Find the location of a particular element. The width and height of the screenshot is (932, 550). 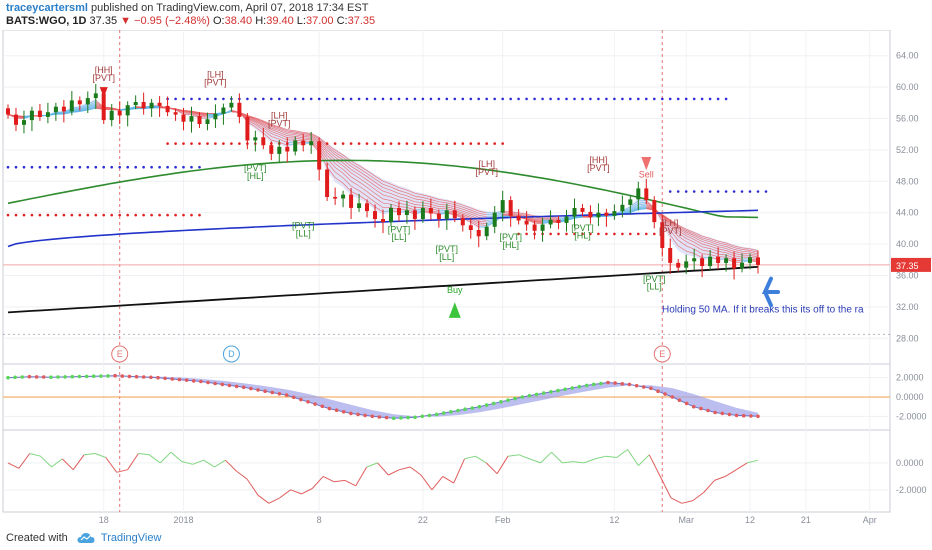

event-marker is located at coordinates (120, 354).